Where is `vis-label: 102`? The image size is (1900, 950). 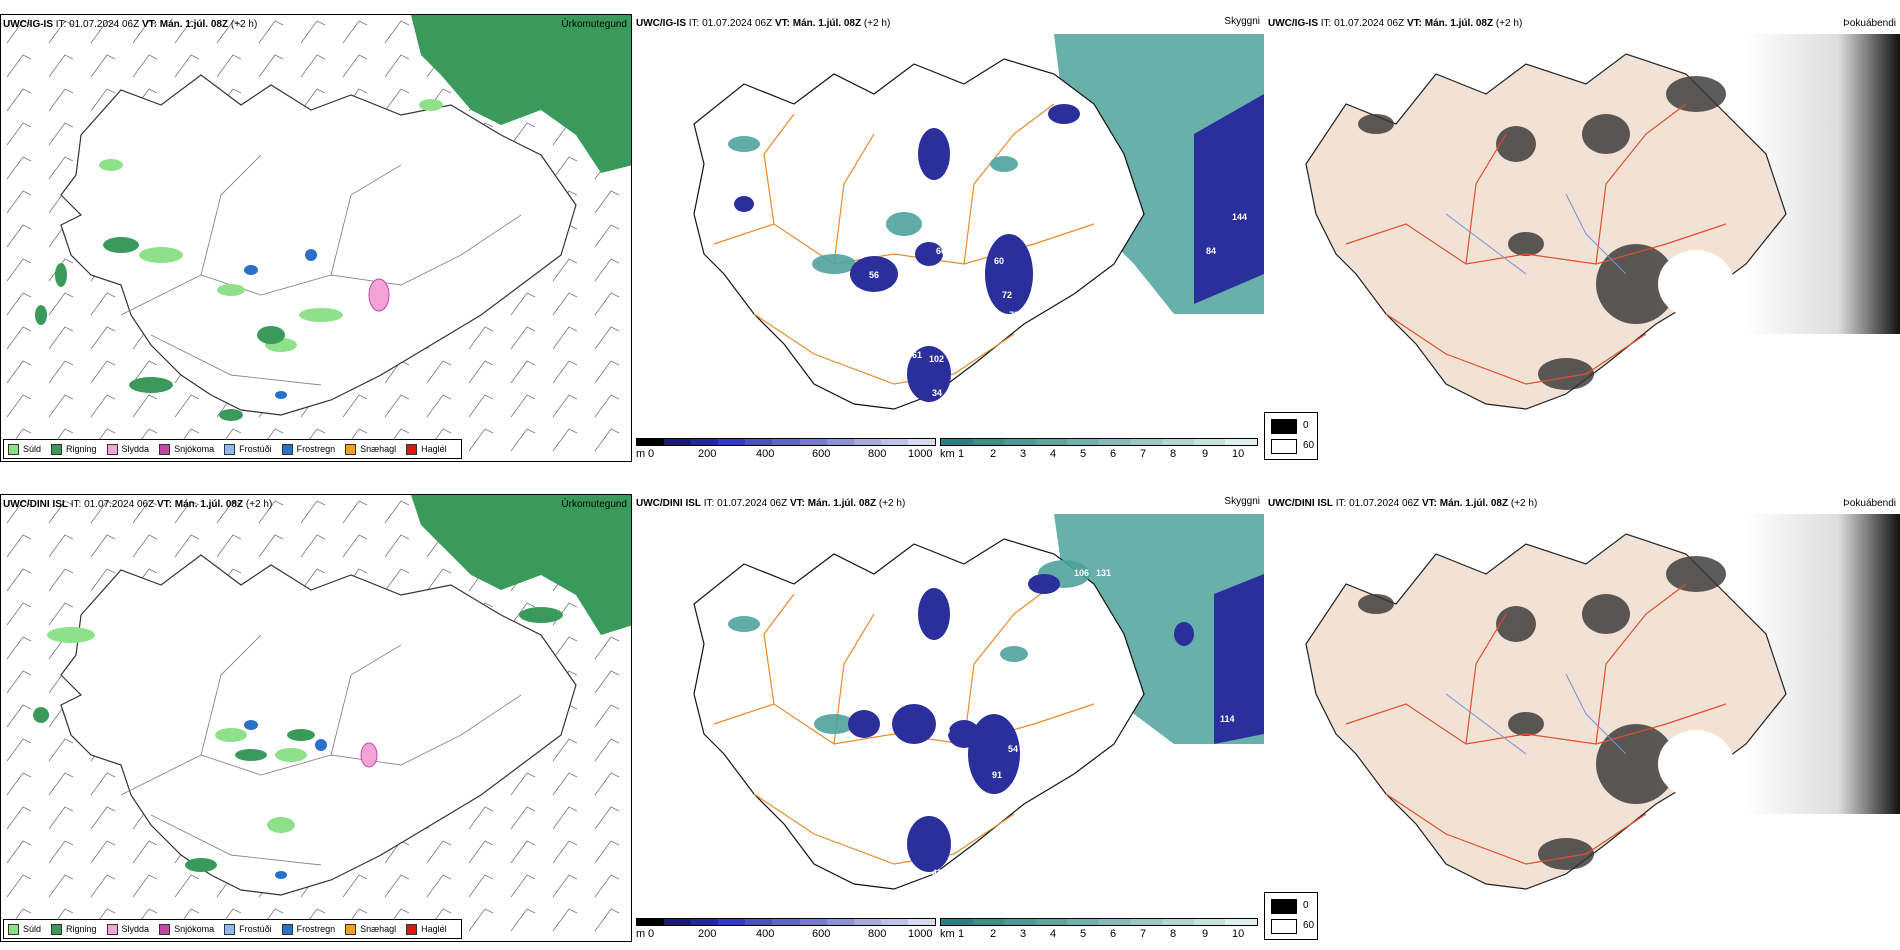
vis-label: 102 is located at coordinates (937, 359).